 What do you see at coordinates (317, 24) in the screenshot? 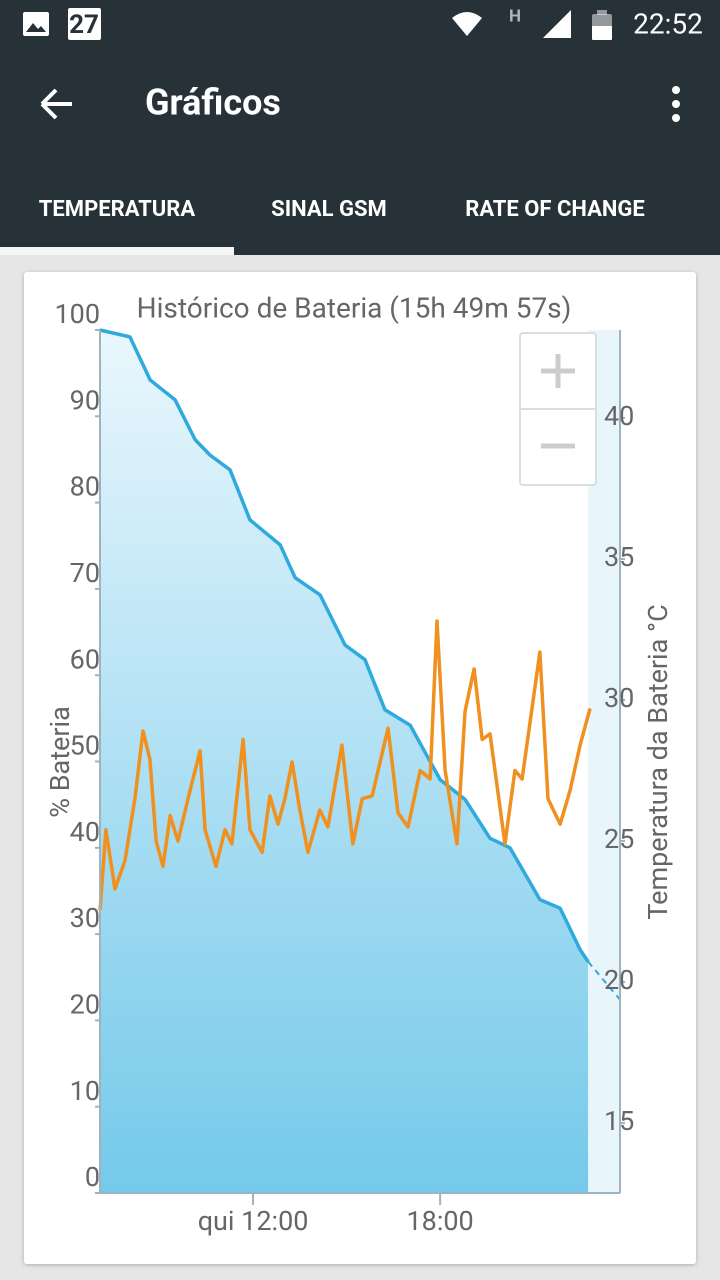
I see `status-icons` at bounding box center [317, 24].